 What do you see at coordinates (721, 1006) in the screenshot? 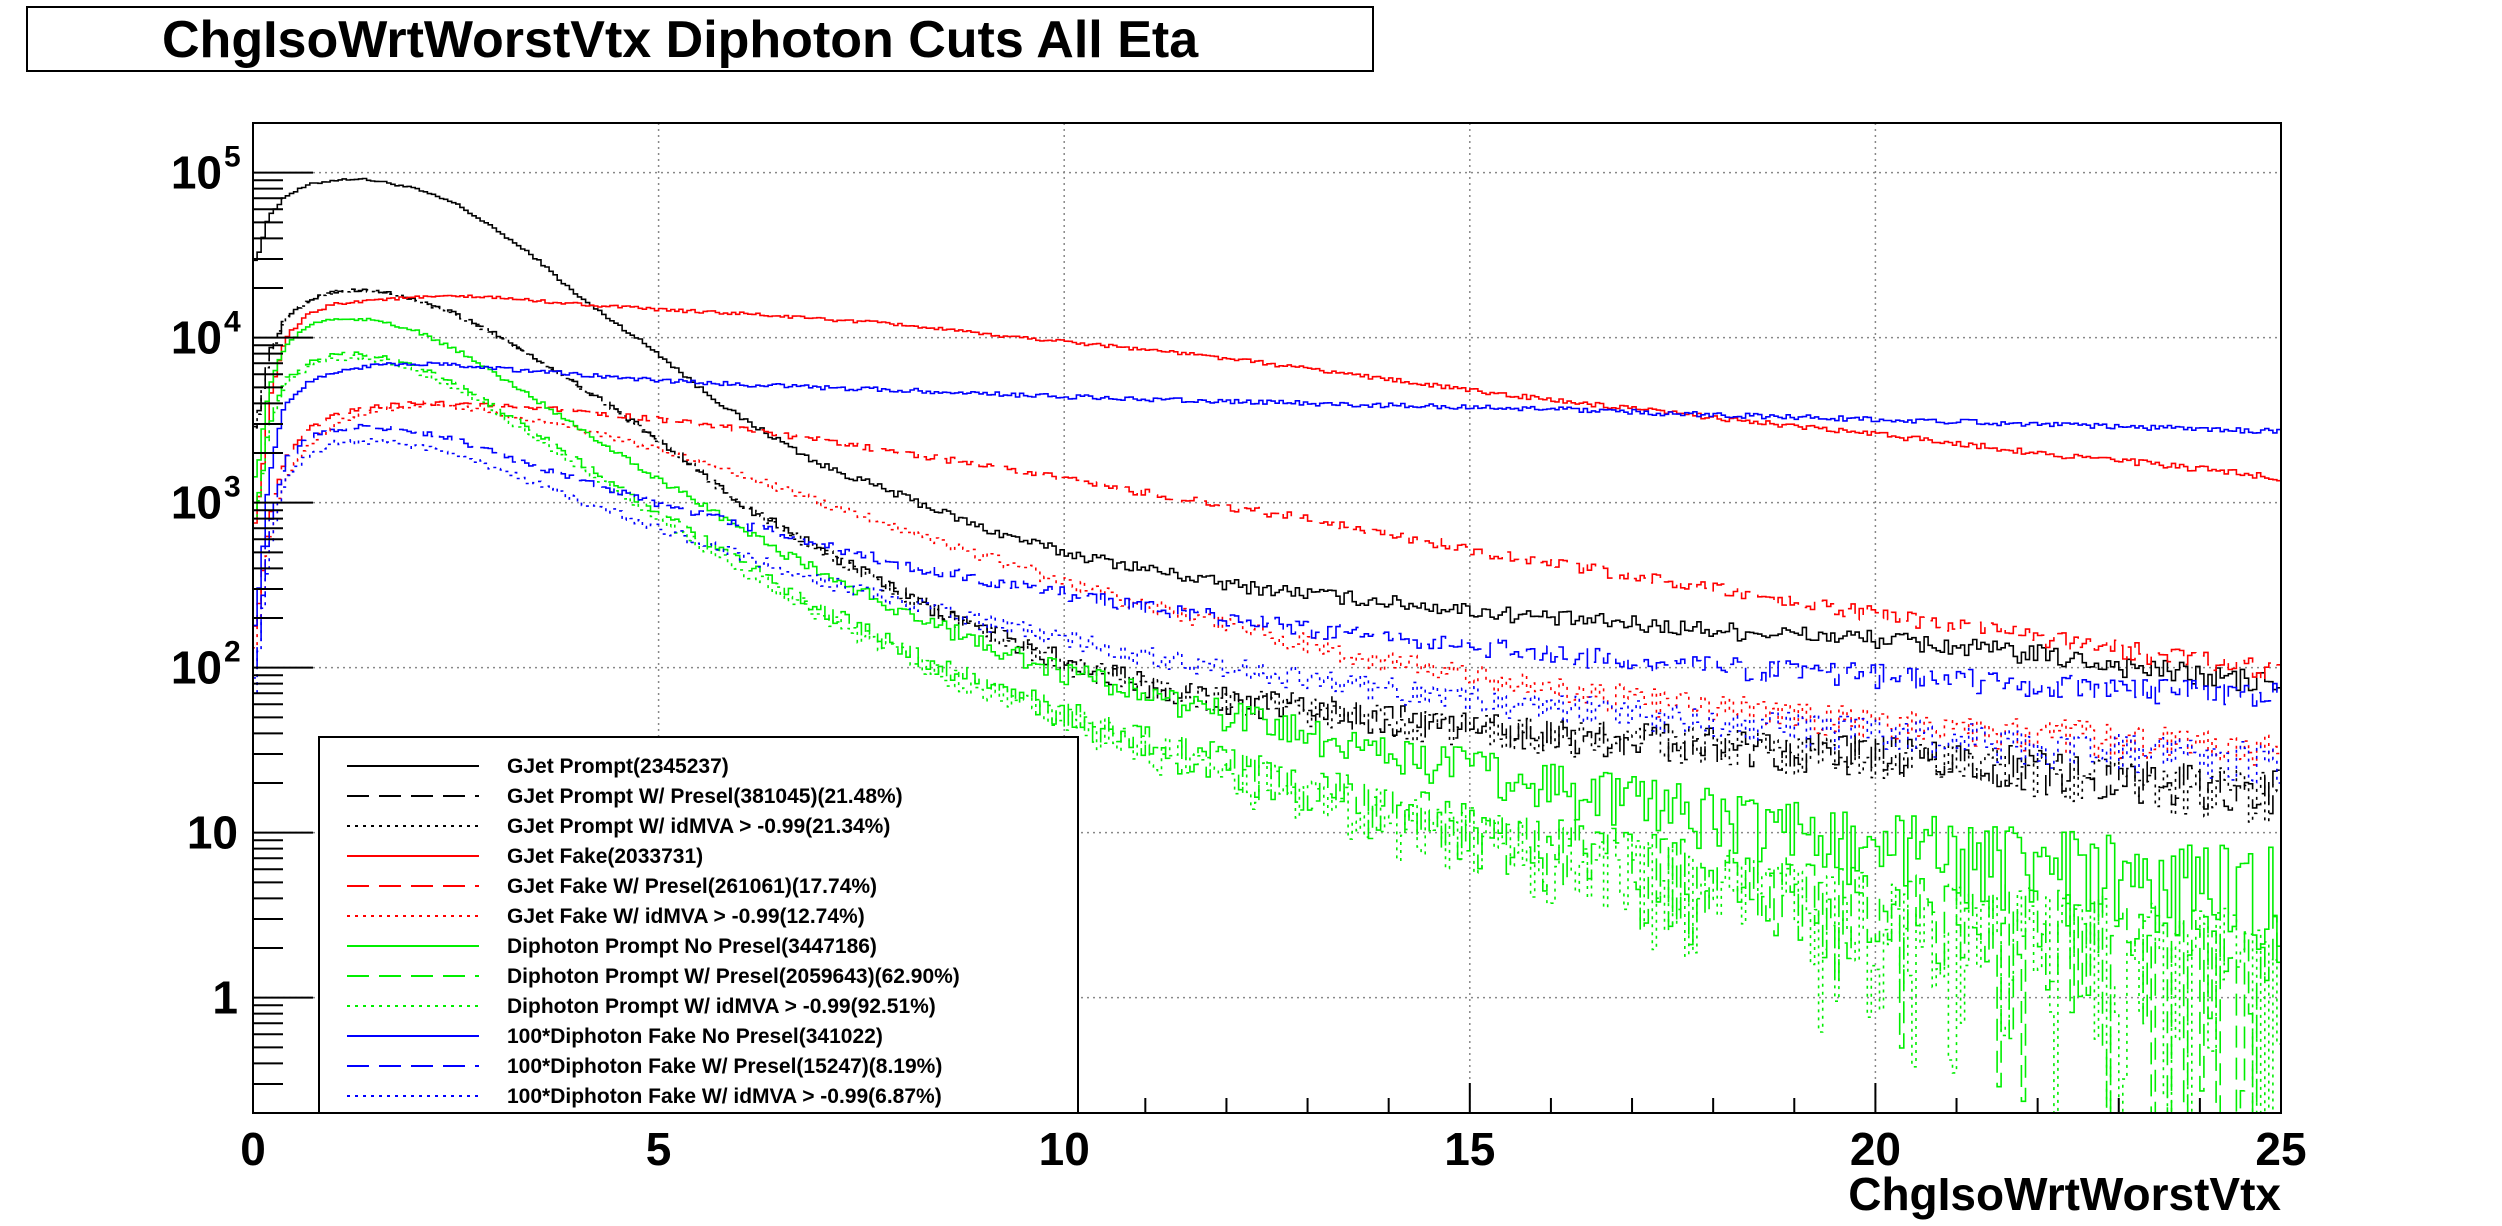
I see `legend-entry: Diphoton Prompt W/ idMVA > -0.99(92.51%)` at bounding box center [721, 1006].